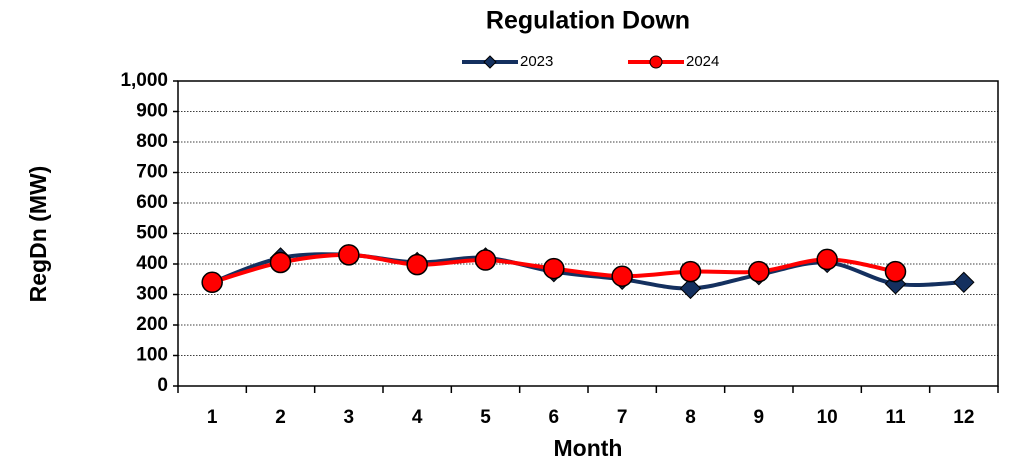 The width and height of the screenshot is (1016, 470). What do you see at coordinates (152, 111) in the screenshot?
I see `y-tick-label: 900` at bounding box center [152, 111].